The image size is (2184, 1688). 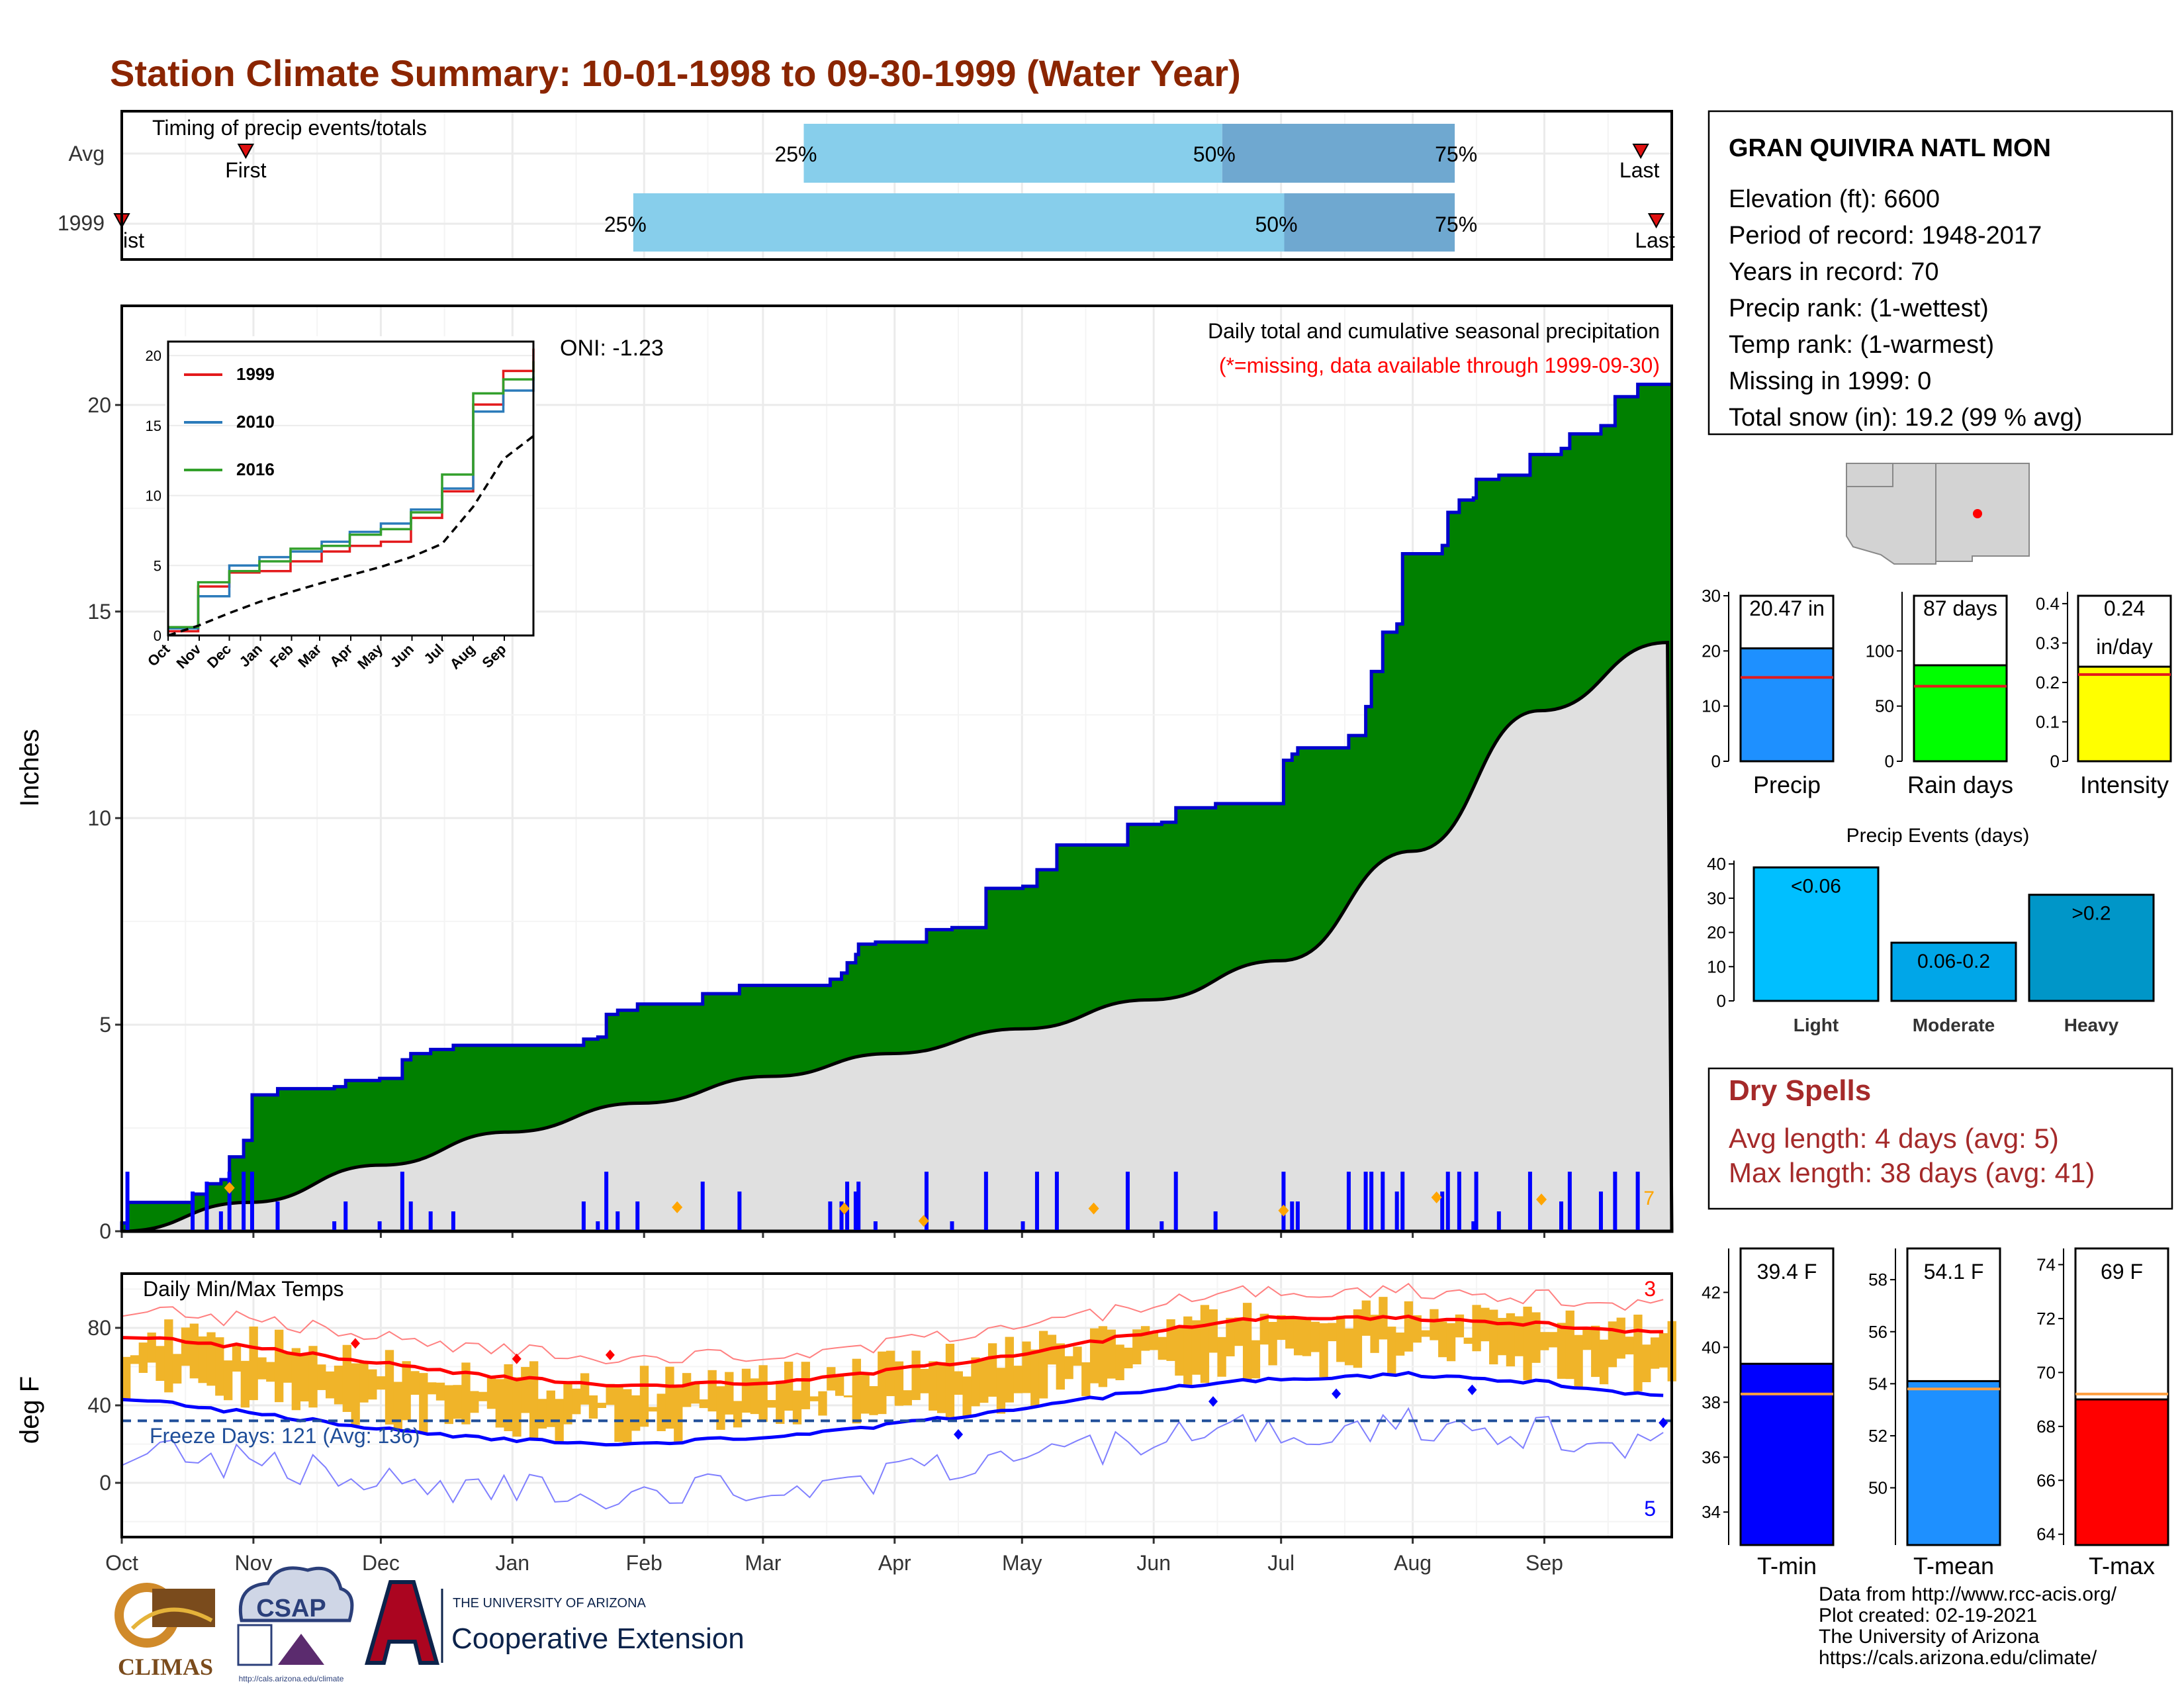 I want to click on temp-bar-tick-label: 36, so click(x=1712, y=1457).